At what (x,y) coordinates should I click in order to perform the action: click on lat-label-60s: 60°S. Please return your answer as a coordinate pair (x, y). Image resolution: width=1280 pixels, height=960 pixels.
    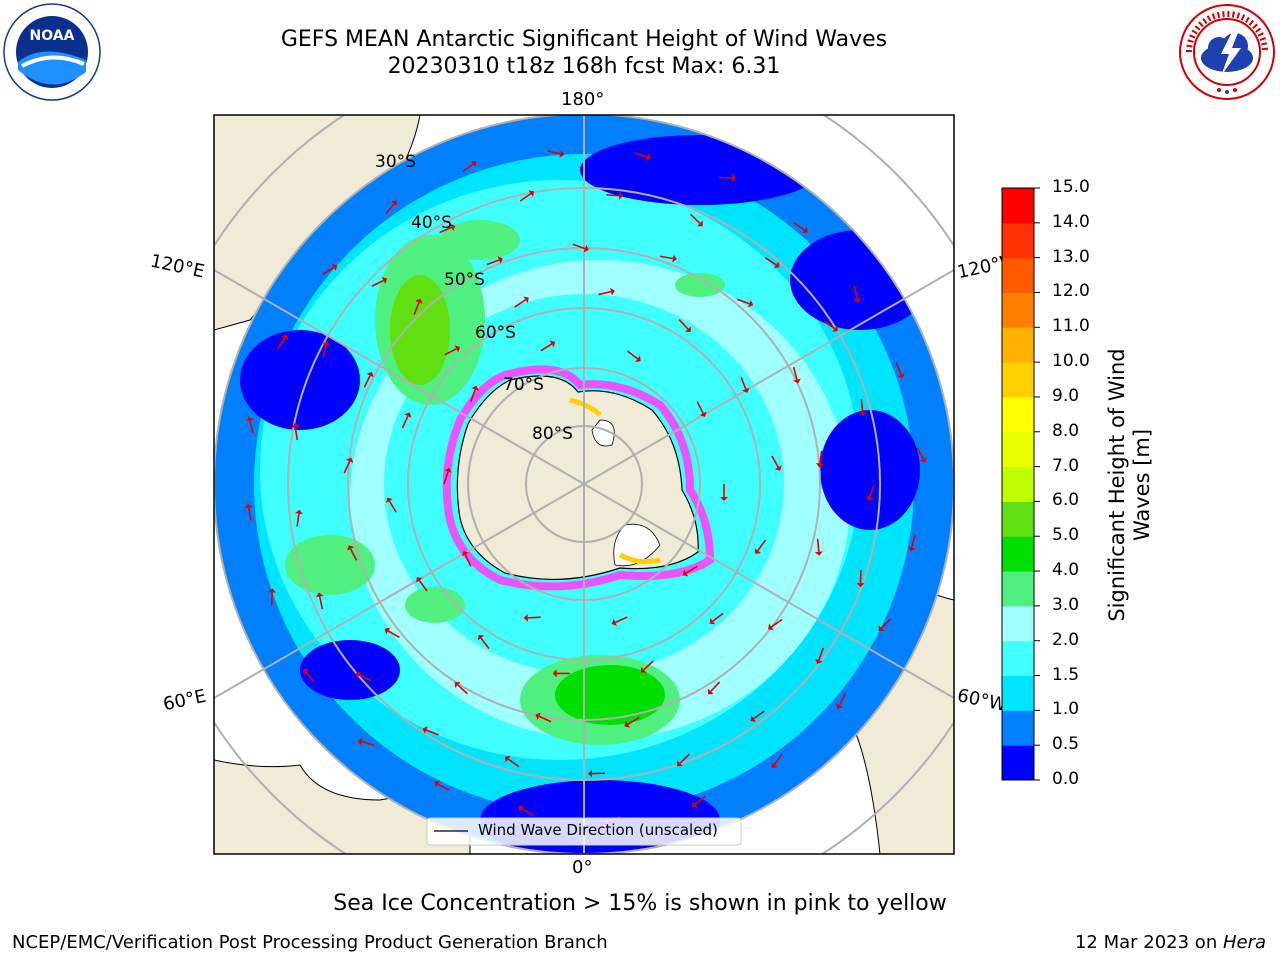
    Looking at the image, I should click on (495, 333).